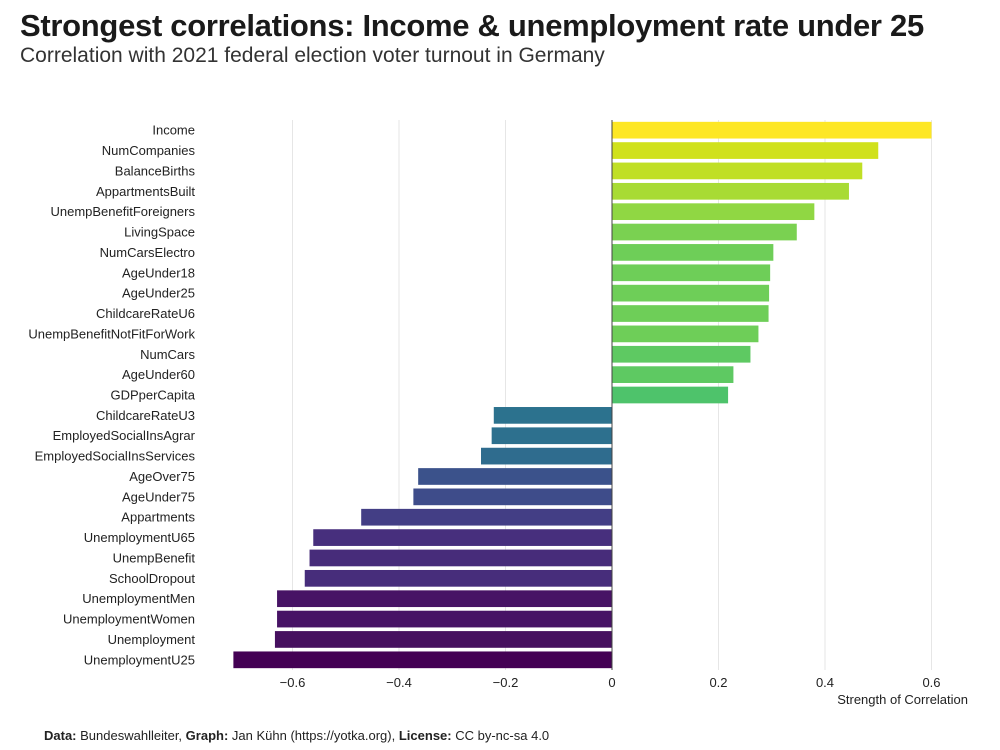 The height and width of the screenshot is (750, 1000). What do you see at coordinates (931, 682) in the screenshot?
I see `x-tick-label: 0.6` at bounding box center [931, 682].